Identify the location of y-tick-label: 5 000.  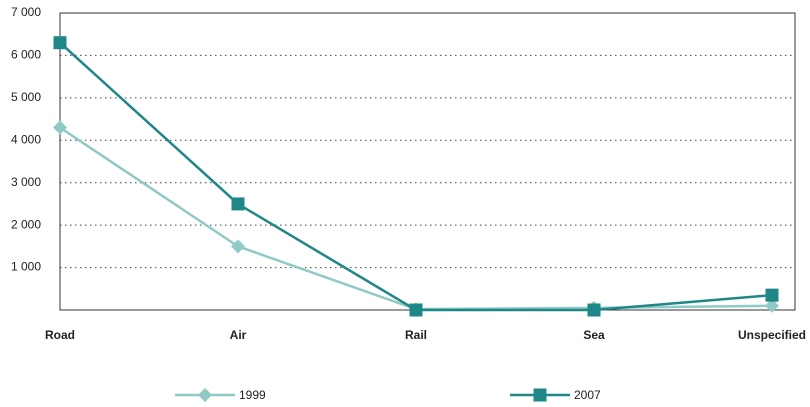
(26, 97).